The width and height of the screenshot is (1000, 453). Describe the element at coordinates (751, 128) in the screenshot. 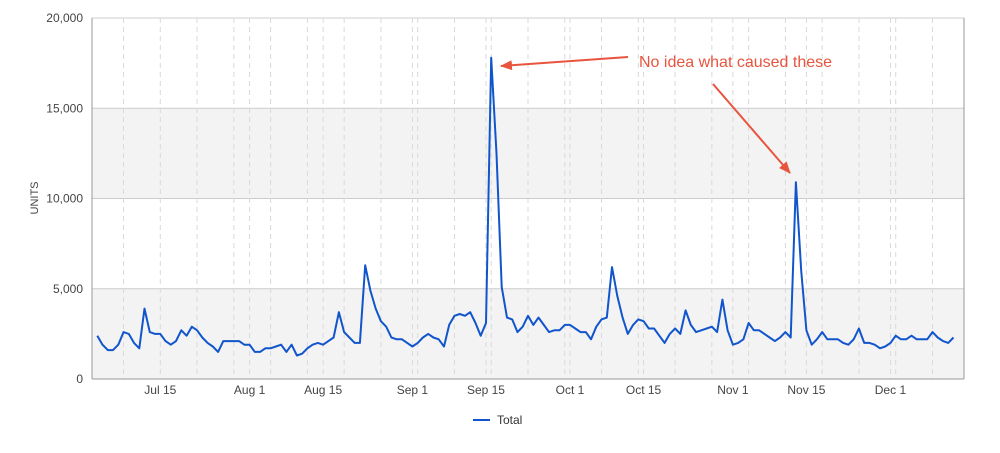

I see `annotation-arrow-right` at that location.